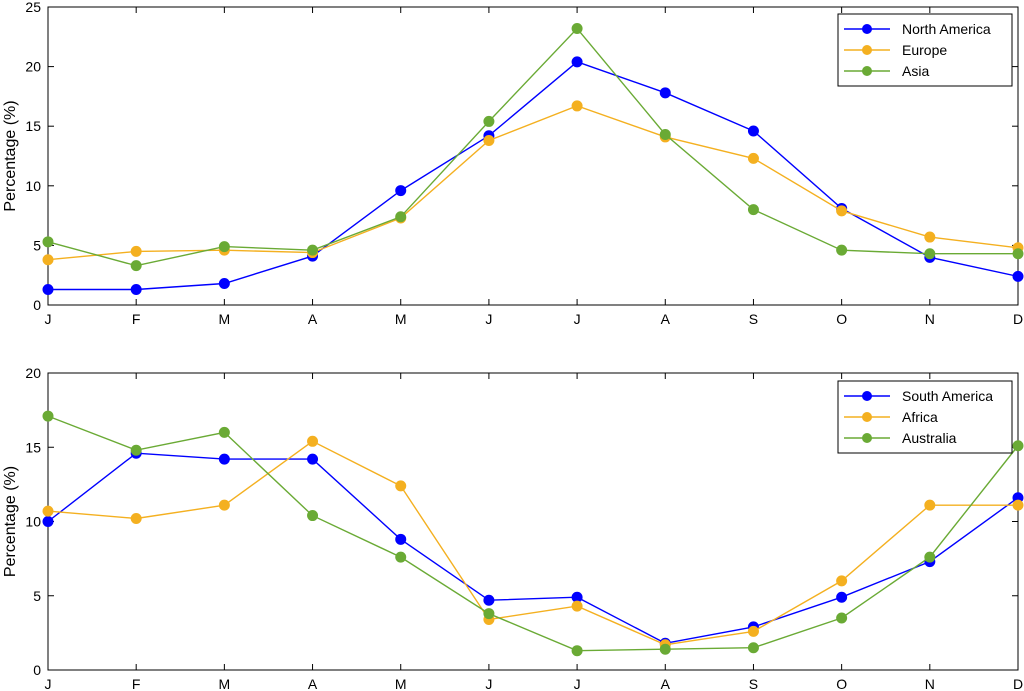  I want to click on chart-2-legend-entry-australia: Australia, so click(929, 438).